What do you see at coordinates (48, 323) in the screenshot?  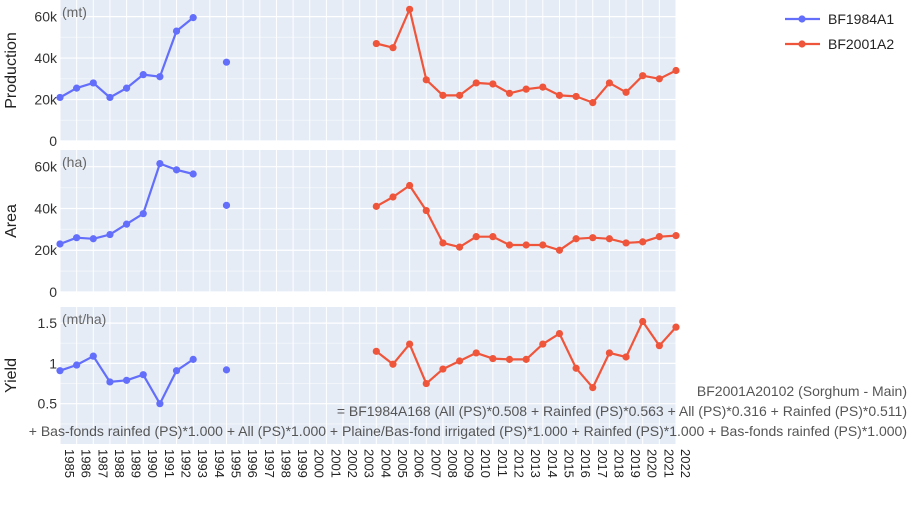 I see `y-tick-label: 1.5` at bounding box center [48, 323].